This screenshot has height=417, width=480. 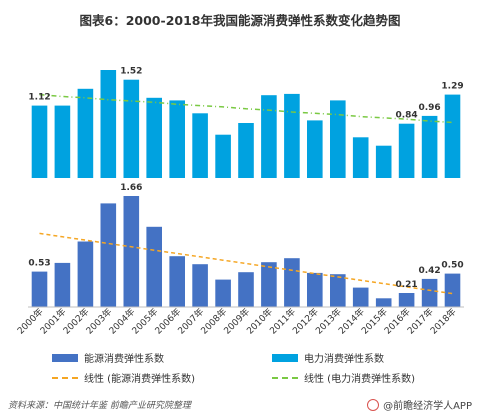 What do you see at coordinates (429, 108) in the screenshot?
I see `data-label-electric-17: 0.96` at bounding box center [429, 108].